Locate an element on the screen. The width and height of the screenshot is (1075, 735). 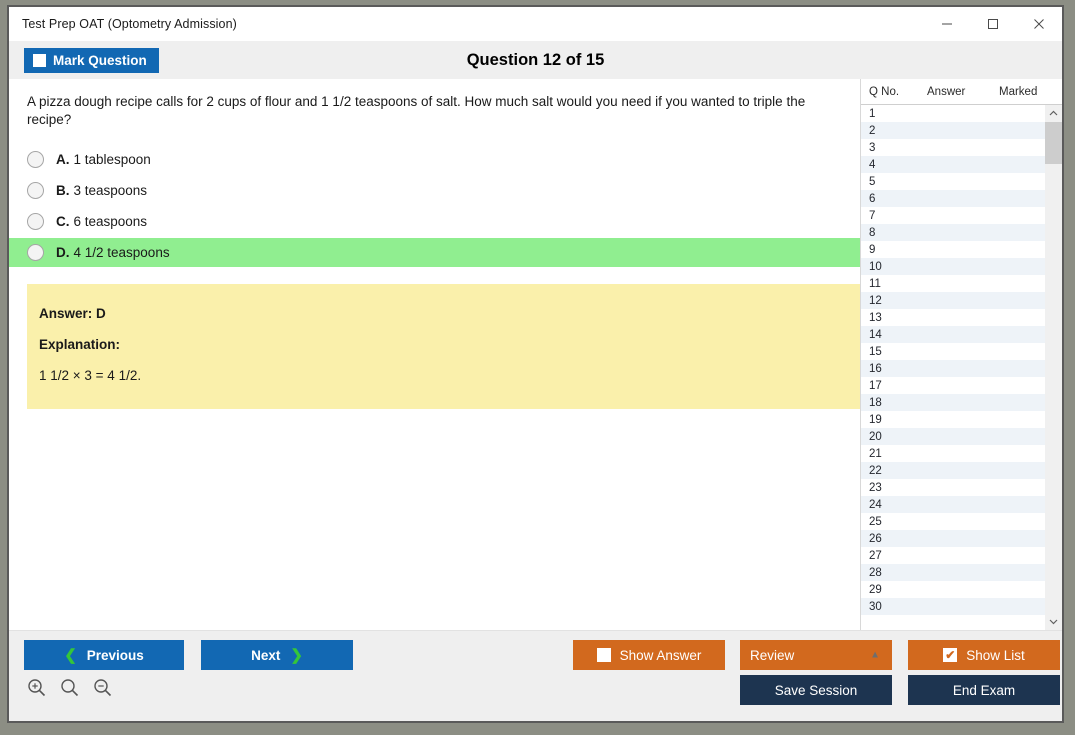
explanation-label: Explanation: is located at coordinates (80, 345).